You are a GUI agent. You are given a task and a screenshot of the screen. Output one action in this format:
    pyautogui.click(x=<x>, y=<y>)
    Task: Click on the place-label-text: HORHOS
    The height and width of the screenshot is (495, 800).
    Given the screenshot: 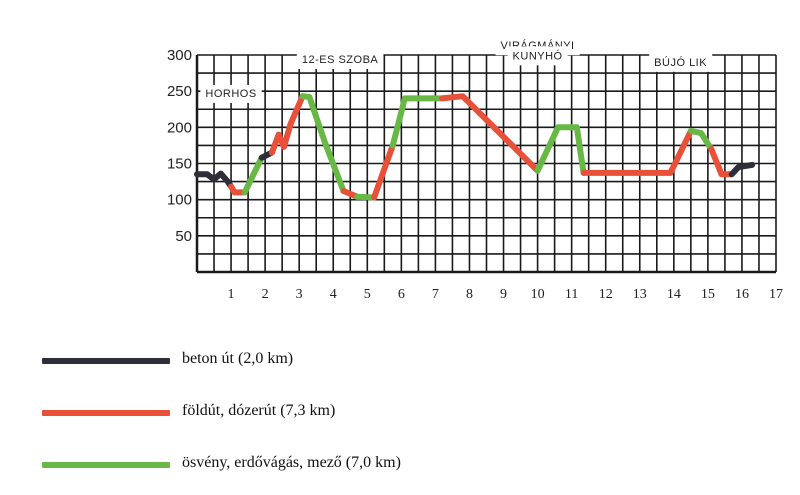 What is the action you would take?
    pyautogui.click(x=230, y=94)
    